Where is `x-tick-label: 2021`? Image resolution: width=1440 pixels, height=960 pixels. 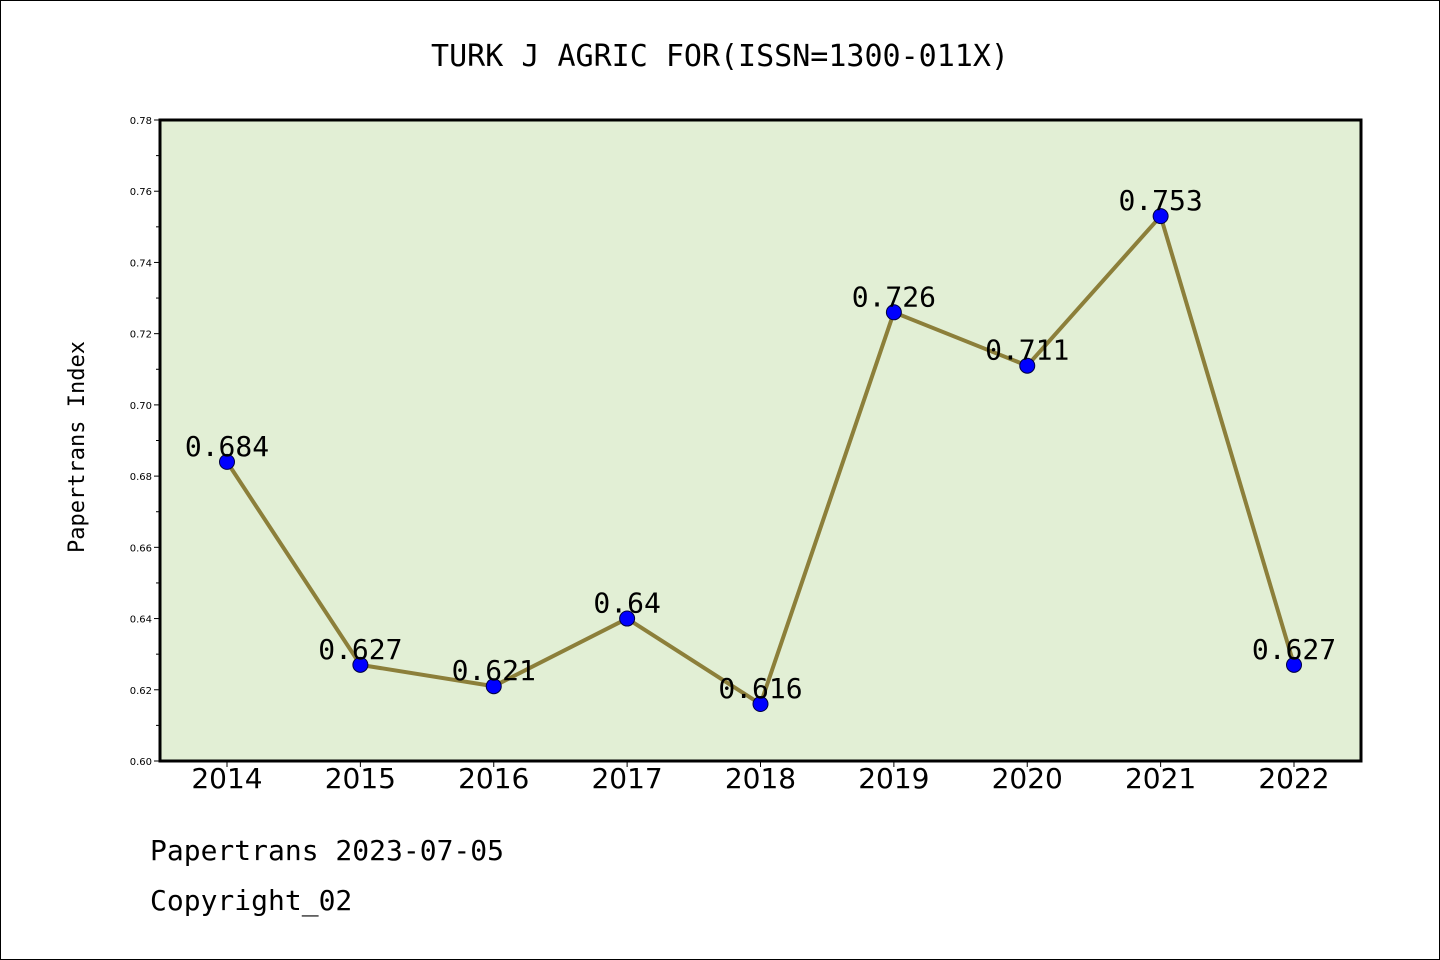
x-tick-label: 2021 is located at coordinates (1160, 778).